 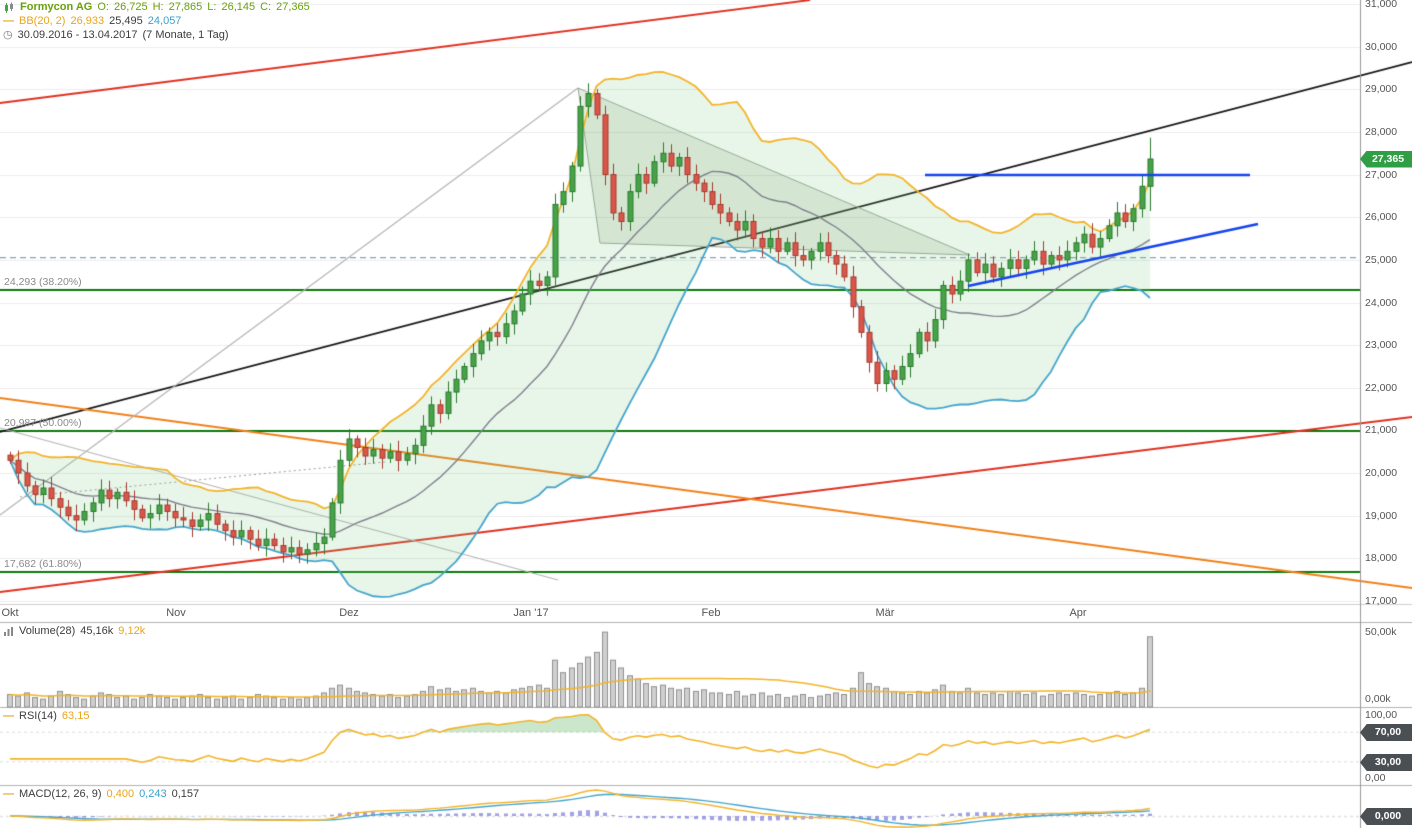 What do you see at coordinates (176, 613) in the screenshot?
I see `month-label: Nov` at bounding box center [176, 613].